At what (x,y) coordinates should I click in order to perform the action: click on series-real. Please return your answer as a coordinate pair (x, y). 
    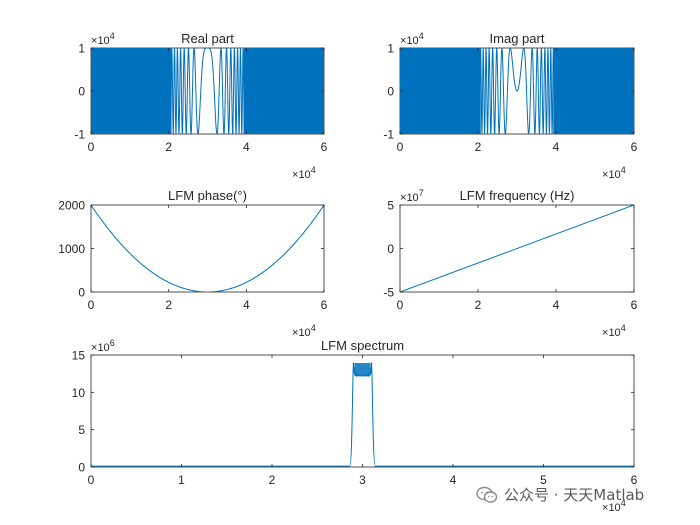
    Looking at the image, I should click on (207, 91).